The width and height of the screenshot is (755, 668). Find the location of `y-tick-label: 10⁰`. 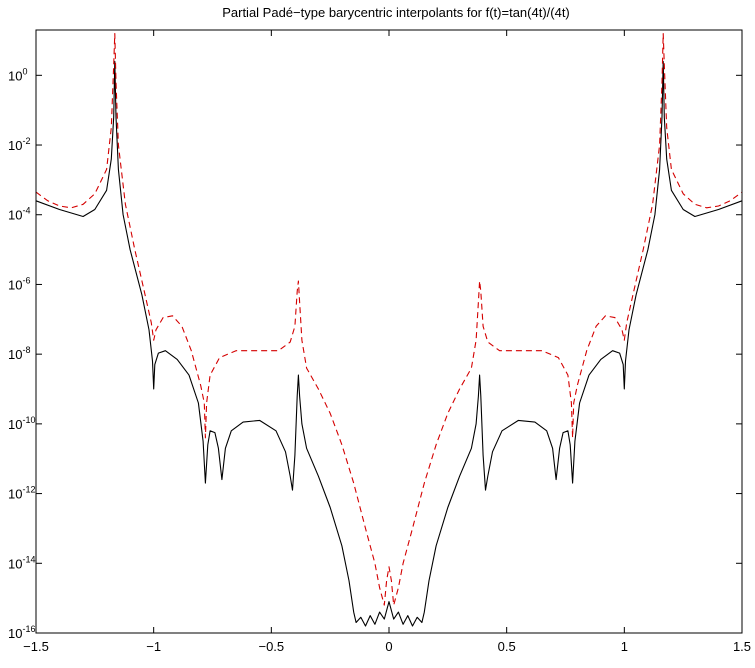

y-tick-label: 10⁰ is located at coordinates (17, 74).